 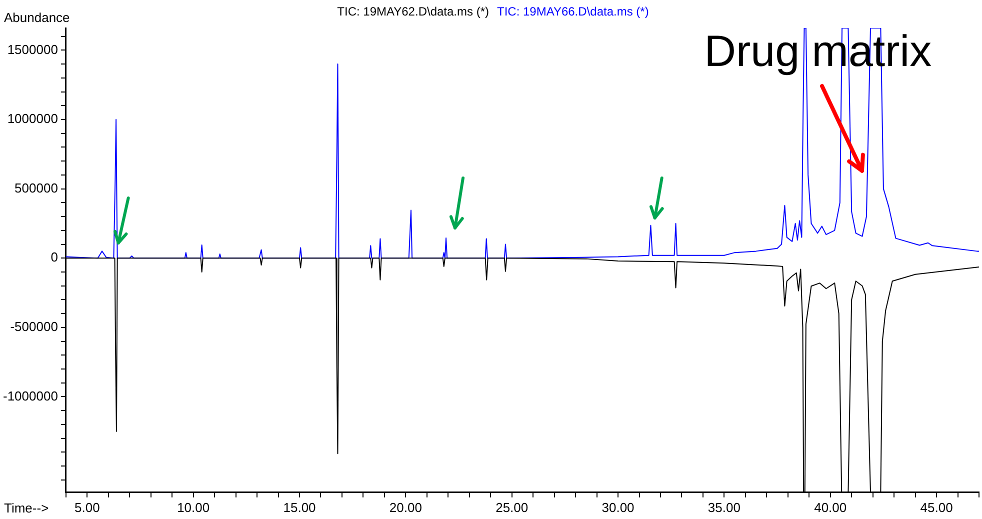 I want to click on text: TIC: 19MAY62.D\data.ms (*), so click(x=413, y=11).